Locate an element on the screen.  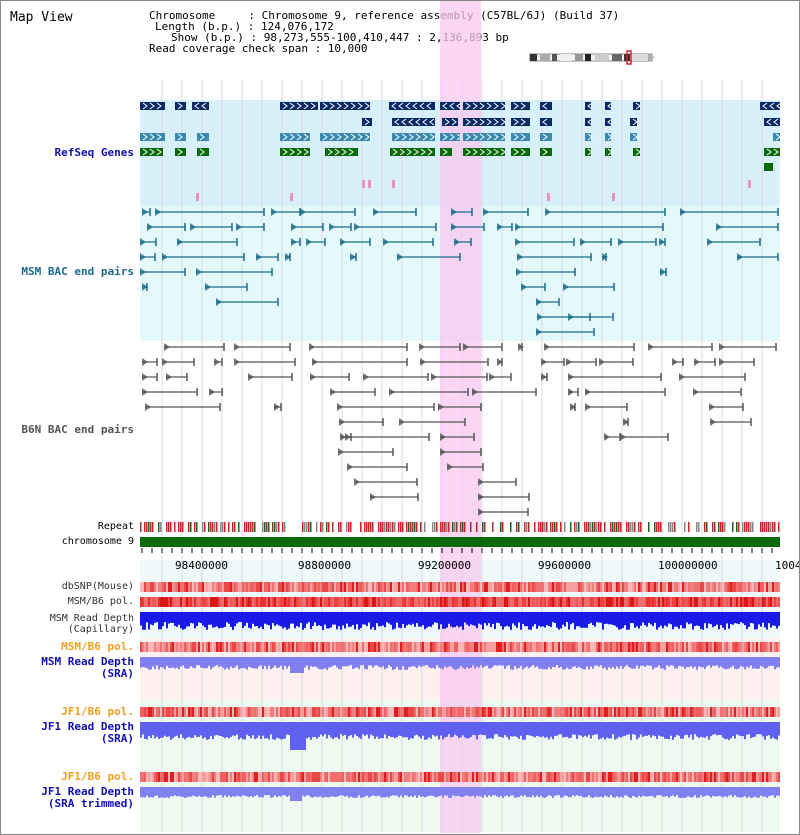
track-label-jf1-b6-pol: JF1/B6 pol. is located at coordinates (97, 711).